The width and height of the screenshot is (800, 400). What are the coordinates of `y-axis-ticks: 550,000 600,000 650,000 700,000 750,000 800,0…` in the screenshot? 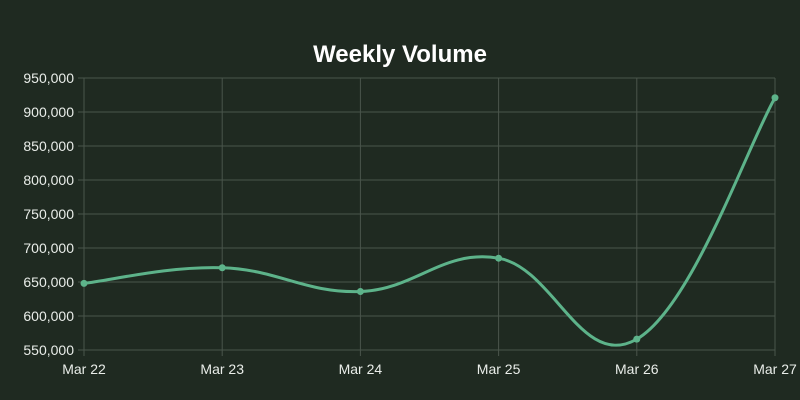 It's located at (48, 214).